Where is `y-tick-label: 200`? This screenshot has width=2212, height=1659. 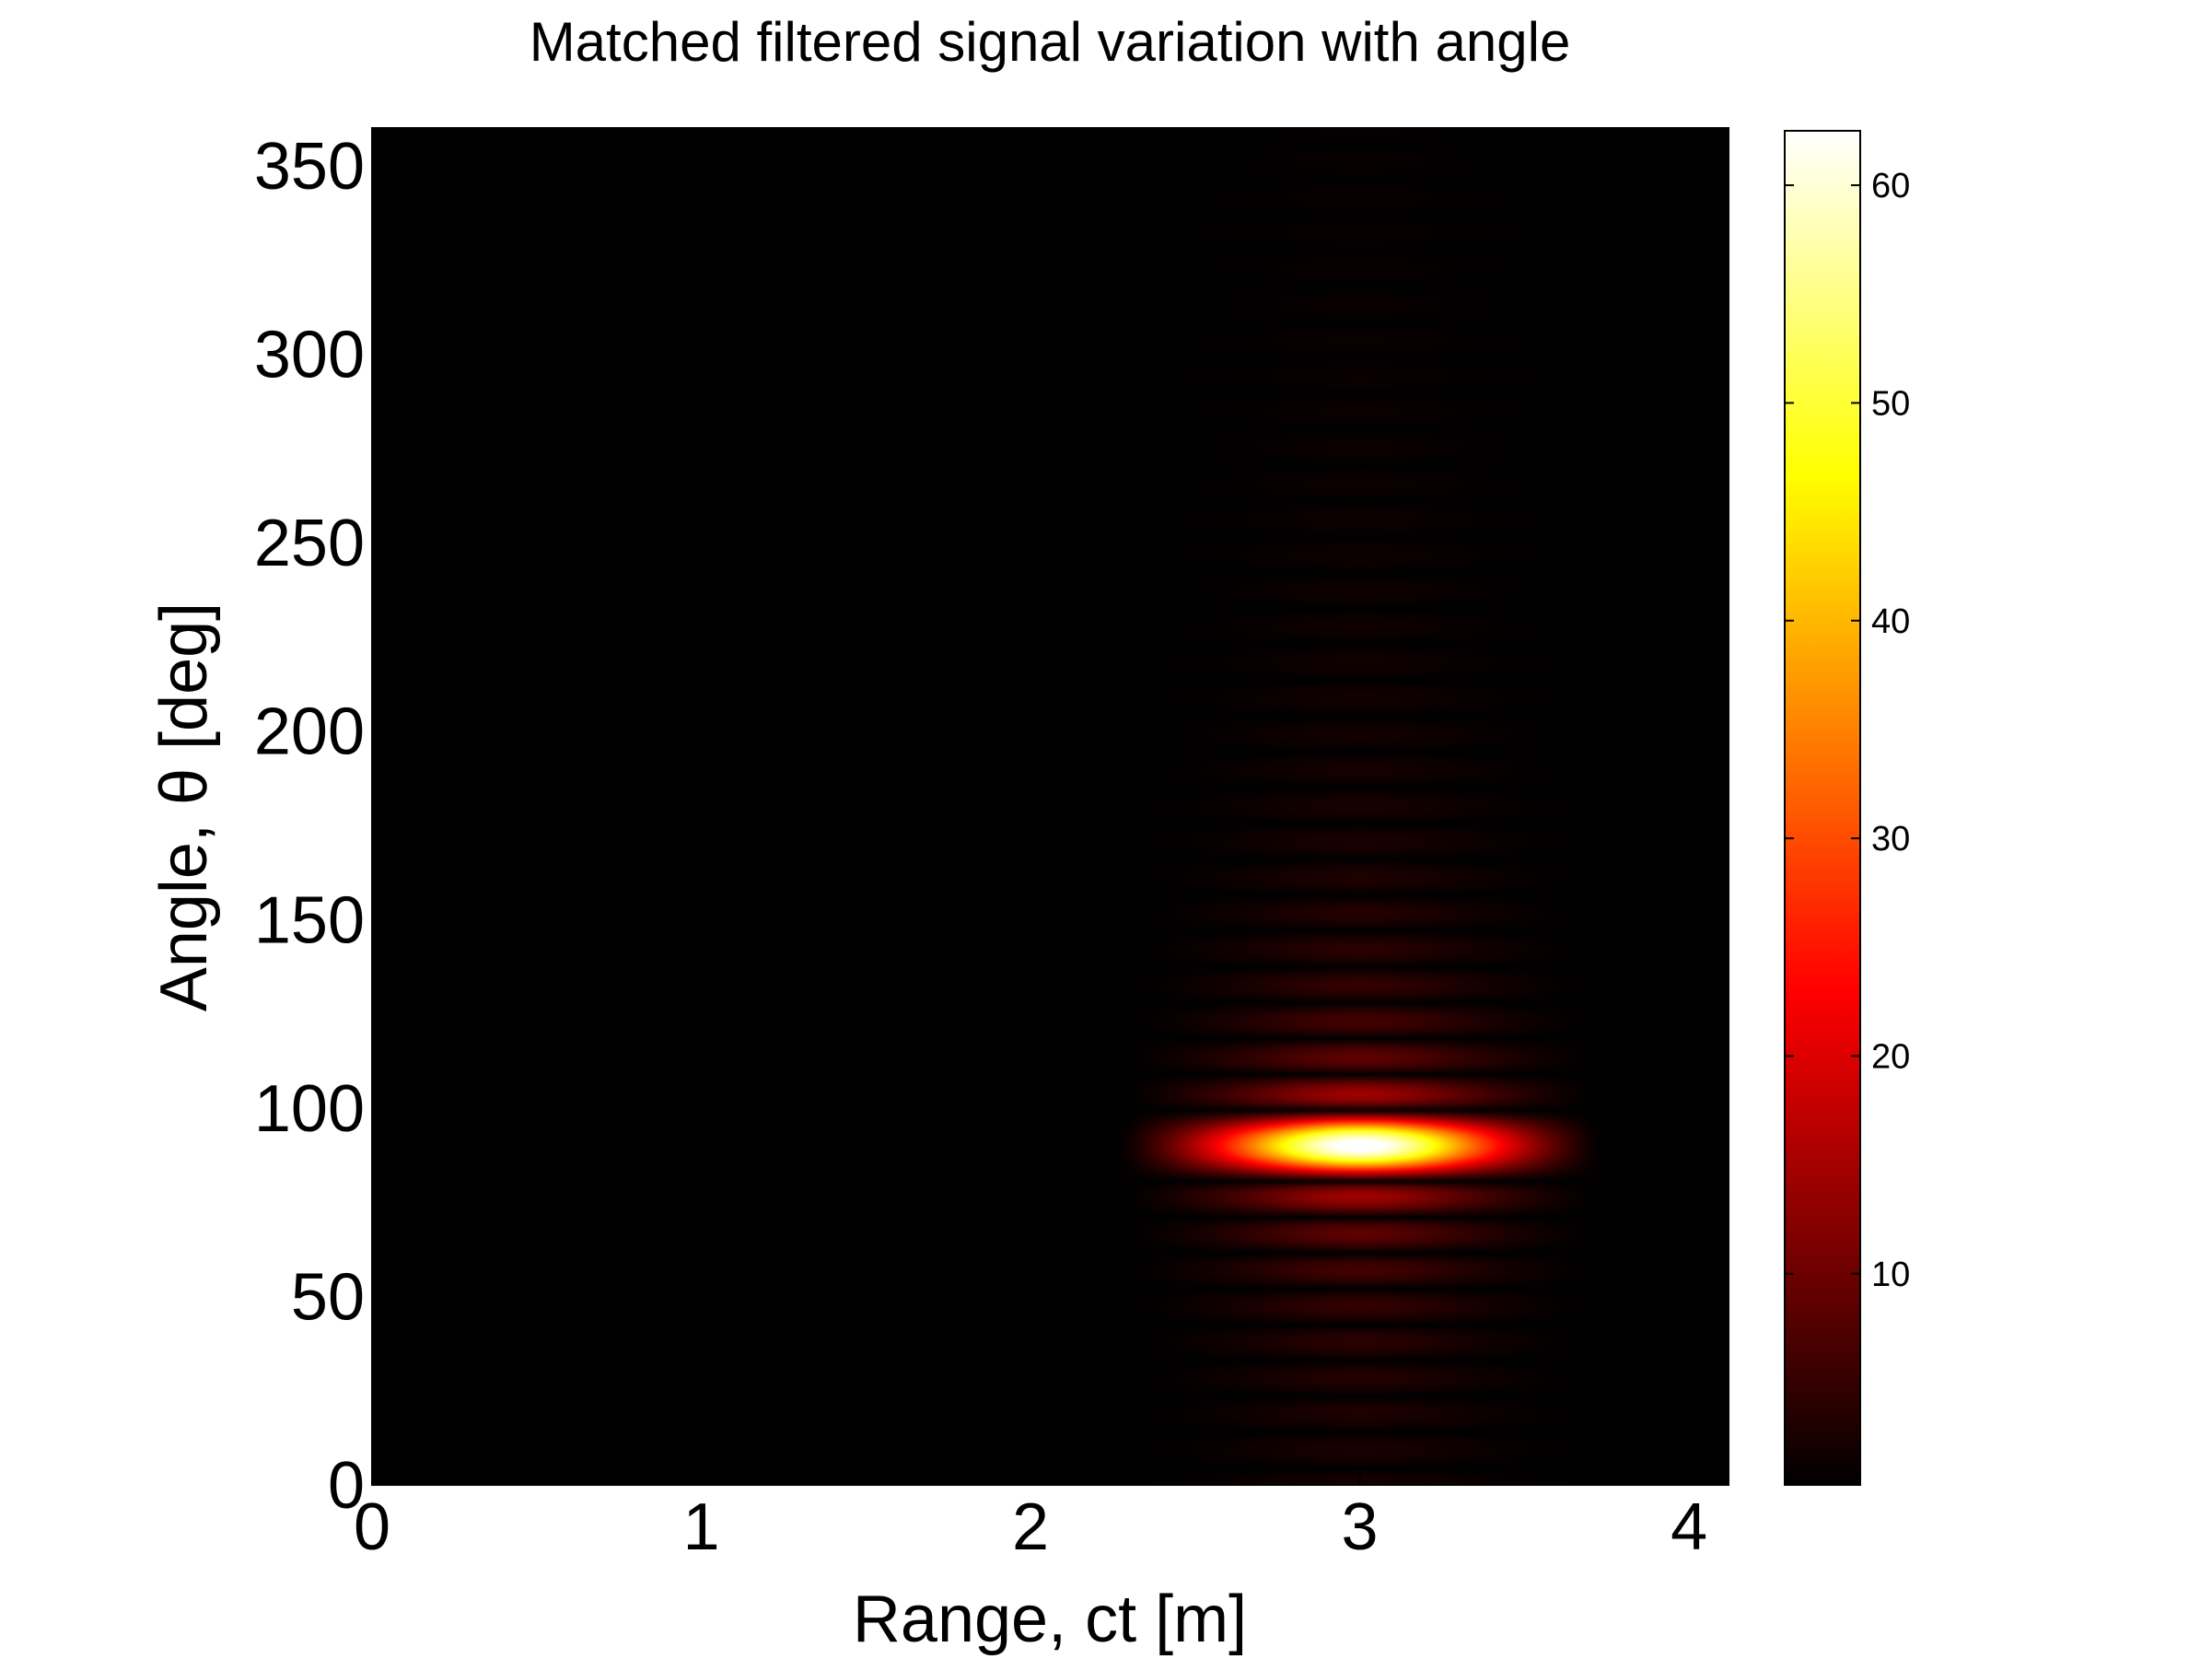
y-tick-label: 200 is located at coordinates (309, 732).